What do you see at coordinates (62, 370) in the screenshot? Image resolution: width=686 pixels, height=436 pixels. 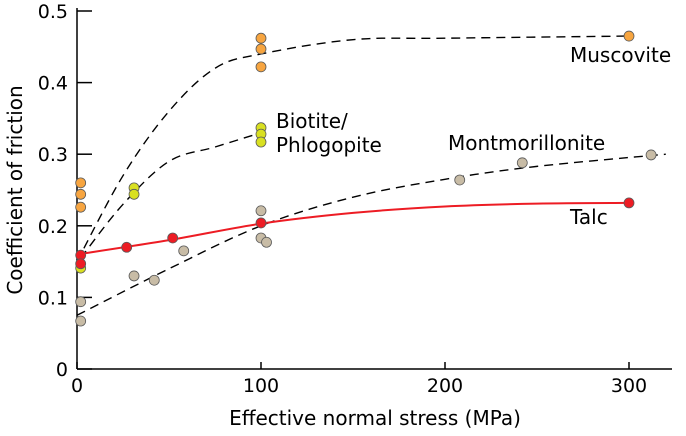 I see `y-tick-label: 0` at bounding box center [62, 370].